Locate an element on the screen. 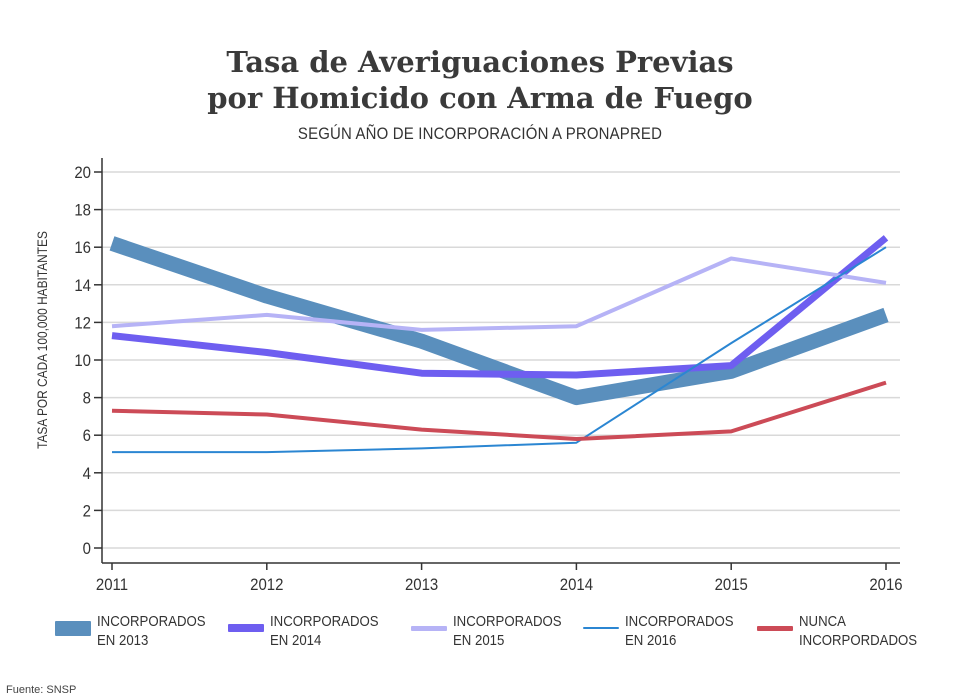 The height and width of the screenshot is (700, 960). legend-label-line2: INCORPORDADOS is located at coordinates (858, 640).